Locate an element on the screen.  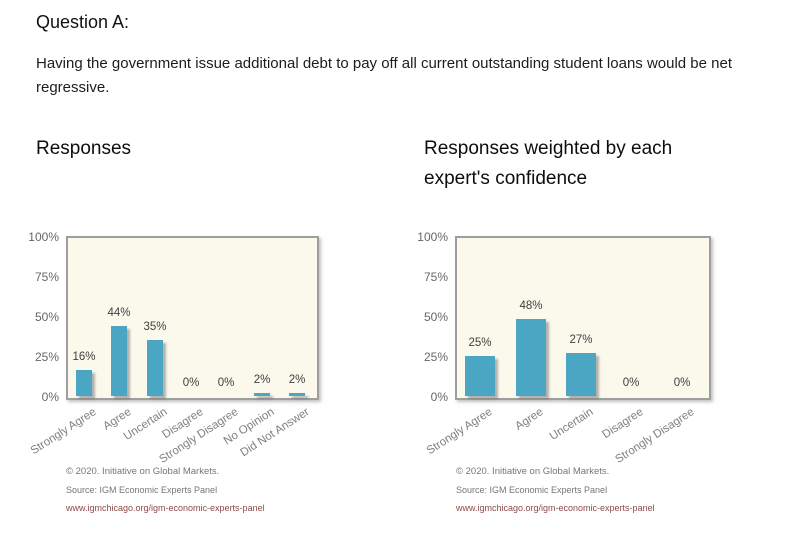
question-label: Question A: is located at coordinates (83, 22).